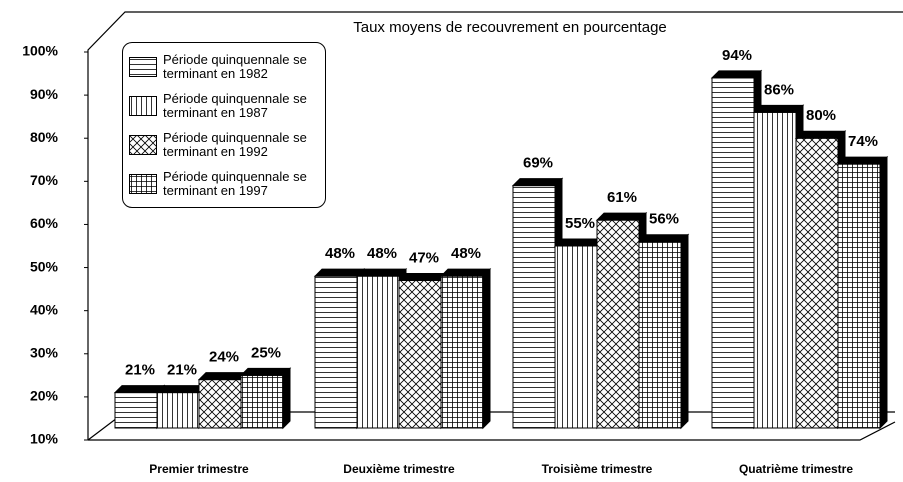 This screenshot has height=482, width=903. Describe the element at coordinates (580, 223) in the screenshot. I see `data-label: 55%` at that location.